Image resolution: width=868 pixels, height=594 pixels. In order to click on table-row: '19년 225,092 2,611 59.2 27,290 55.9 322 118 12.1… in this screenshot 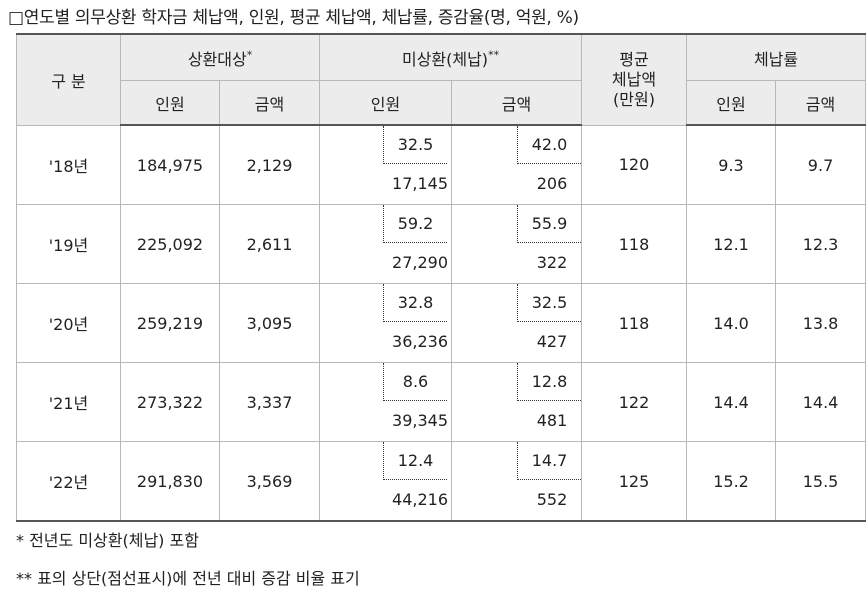, I will do `click(441, 244)`.